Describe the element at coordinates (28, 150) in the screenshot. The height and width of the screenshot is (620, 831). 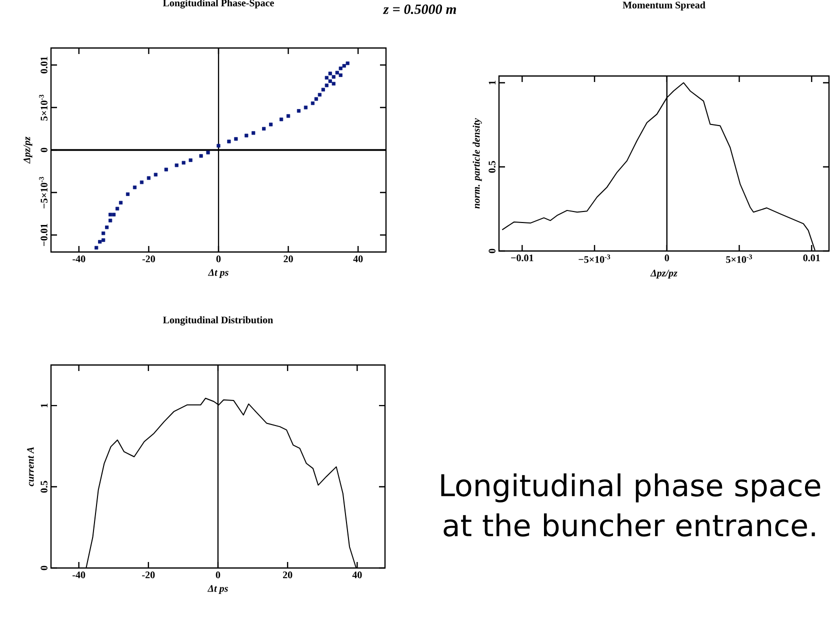
I see `y-axis-title: Δpz/pz` at that location.